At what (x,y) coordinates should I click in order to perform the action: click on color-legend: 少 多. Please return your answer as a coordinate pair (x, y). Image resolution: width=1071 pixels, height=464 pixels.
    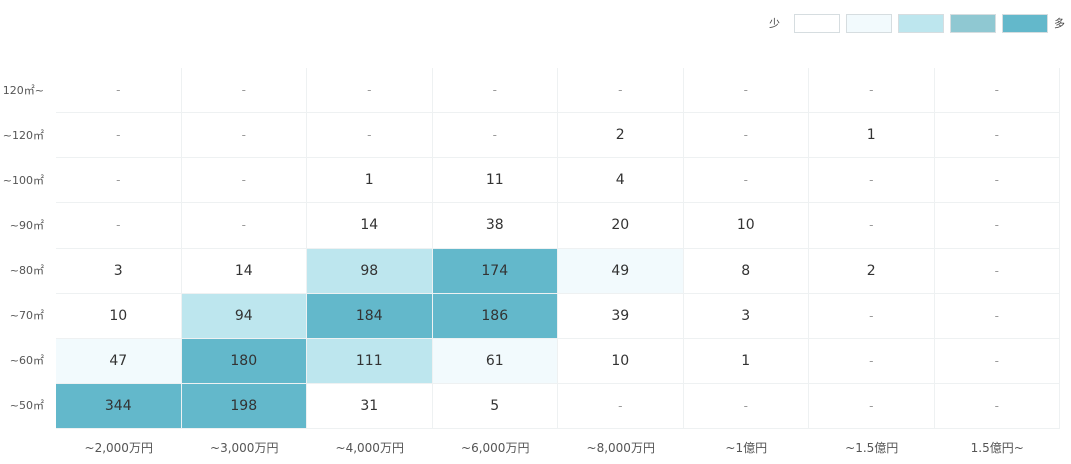
    Looking at the image, I should click on (917, 23).